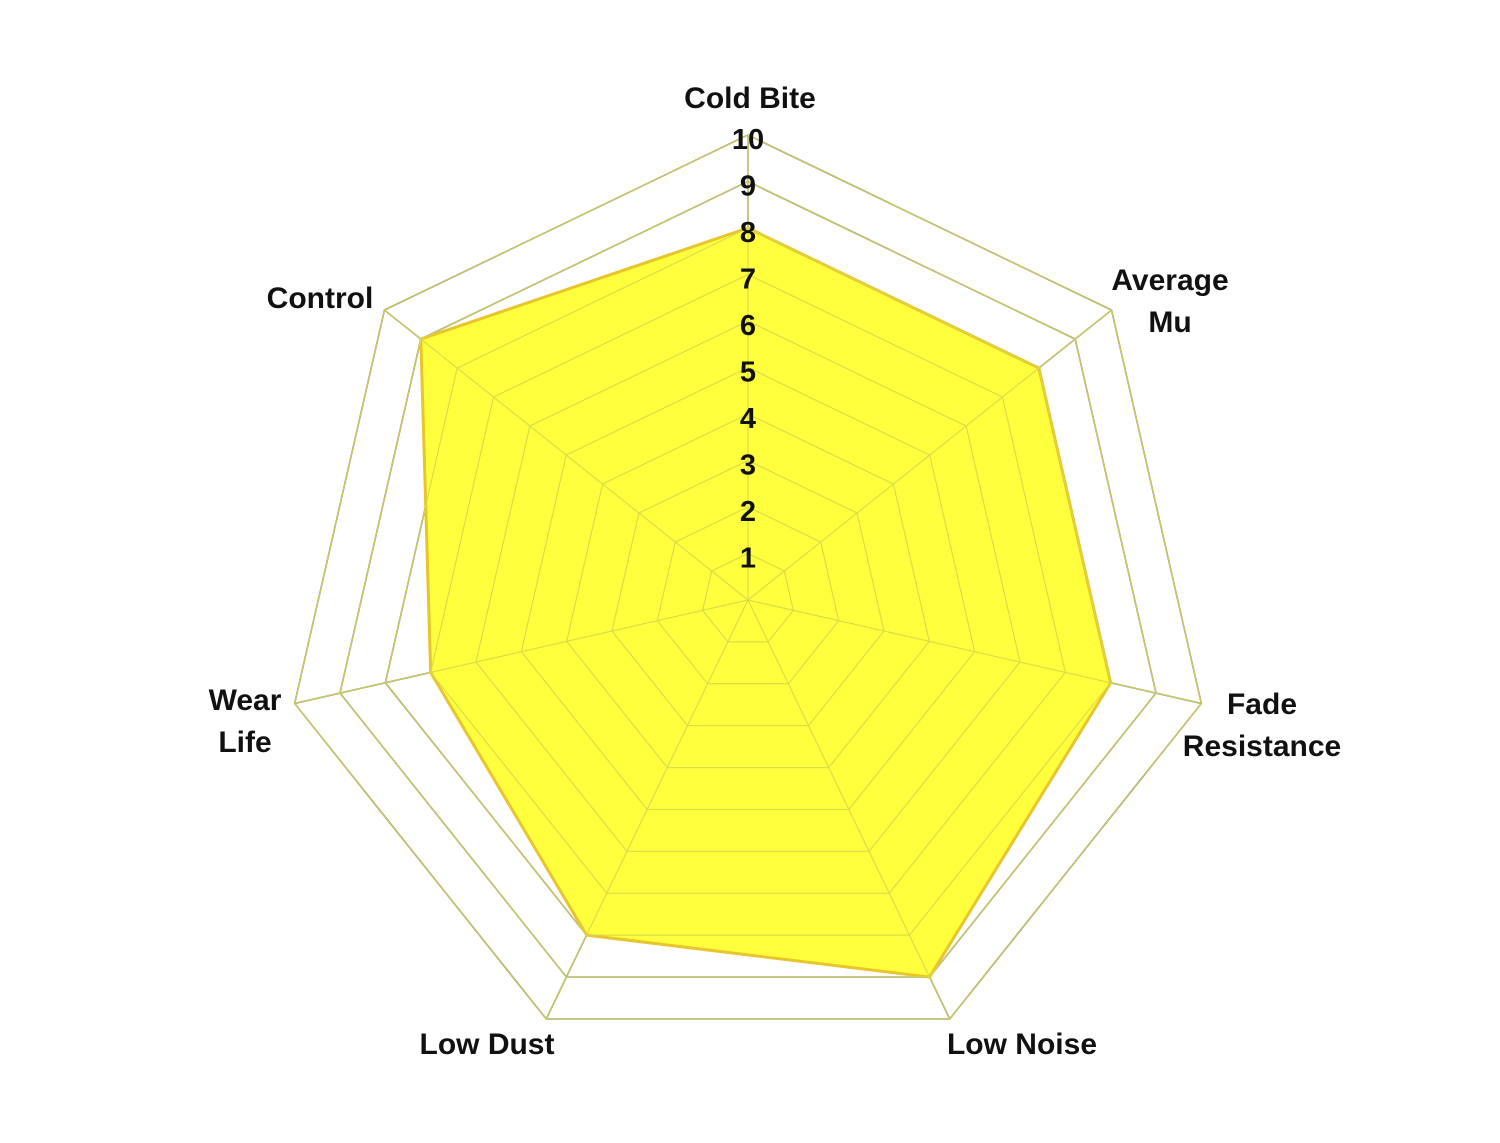 The height and width of the screenshot is (1143, 1500). Describe the element at coordinates (748, 419) in the screenshot. I see `tick-label: 4` at that location.